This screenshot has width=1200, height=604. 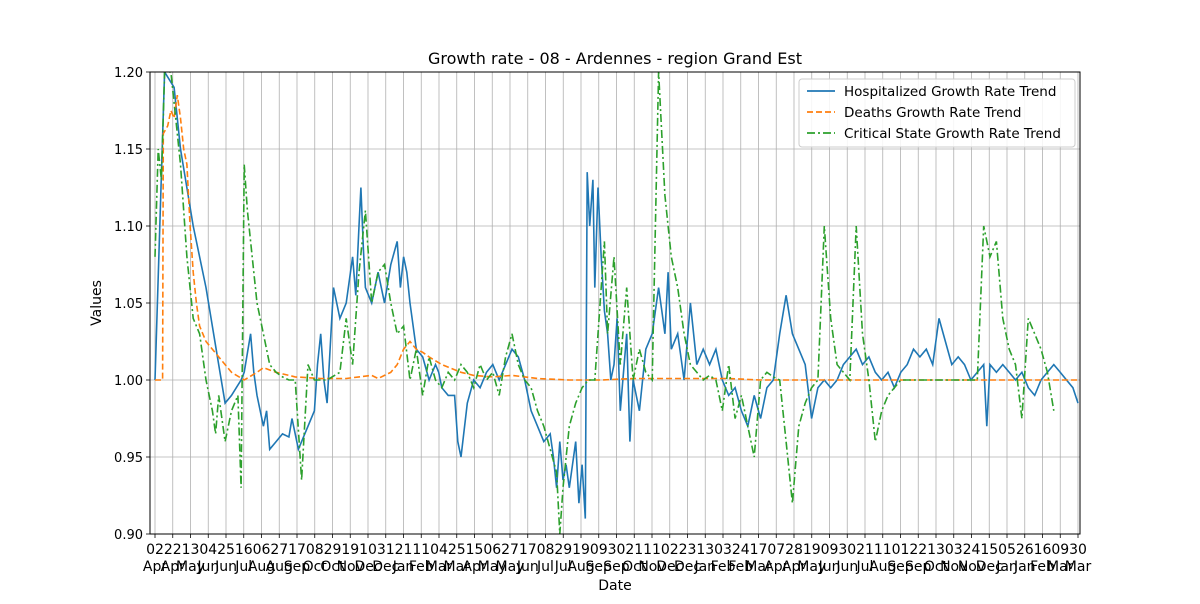 What do you see at coordinates (128, 535) in the screenshot?
I see `y-tick-label: 0.90` at bounding box center [128, 535].